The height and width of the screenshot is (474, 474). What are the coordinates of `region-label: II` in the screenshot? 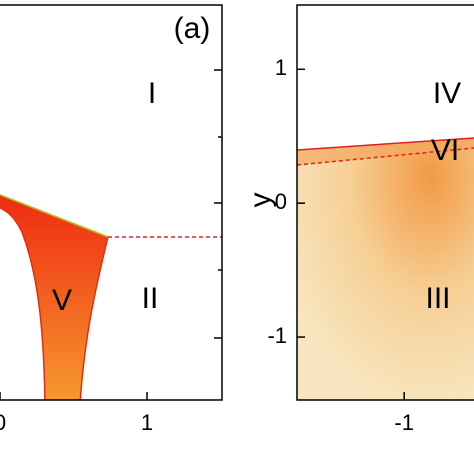 It's located at (150, 298).